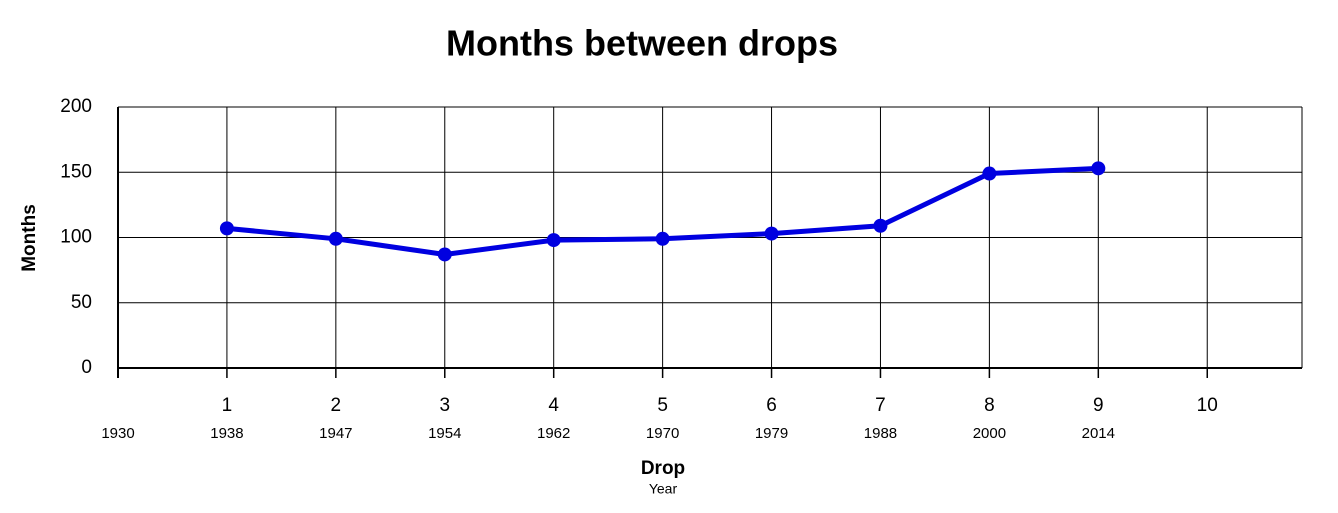  Describe the element at coordinates (335, 433) in the screenshot. I see `year-label: 1947` at that location.